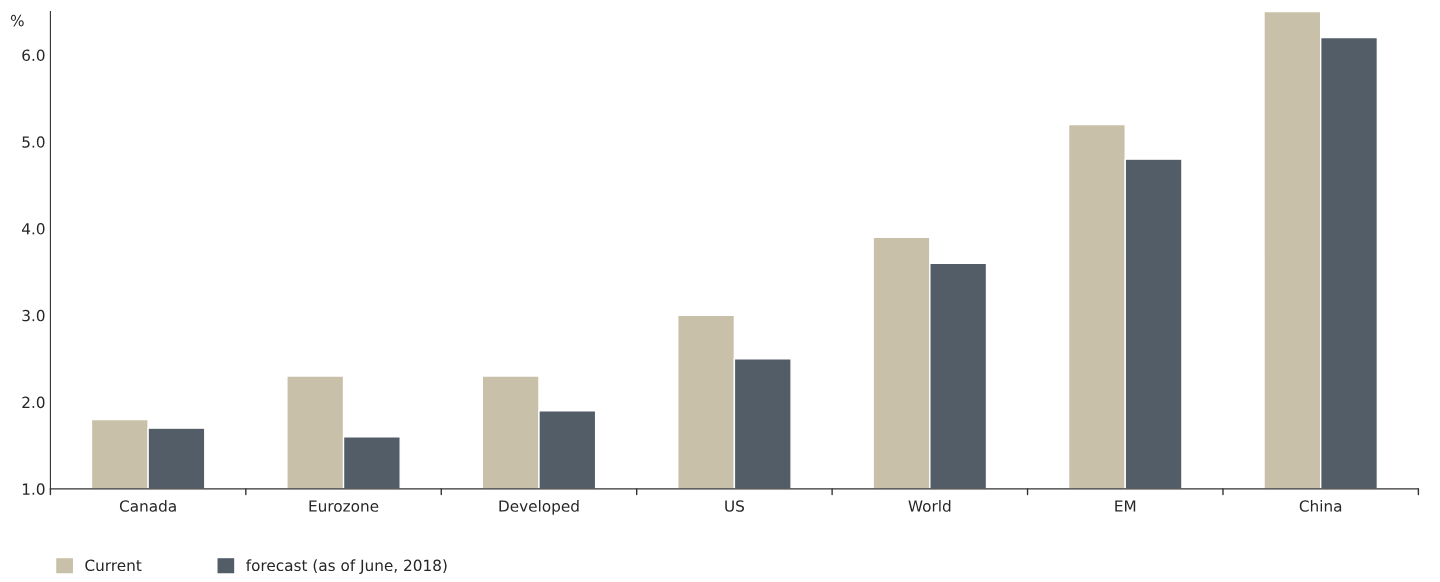  What do you see at coordinates (17, 20) in the screenshot?
I see `y-axis-title: %` at bounding box center [17, 20].